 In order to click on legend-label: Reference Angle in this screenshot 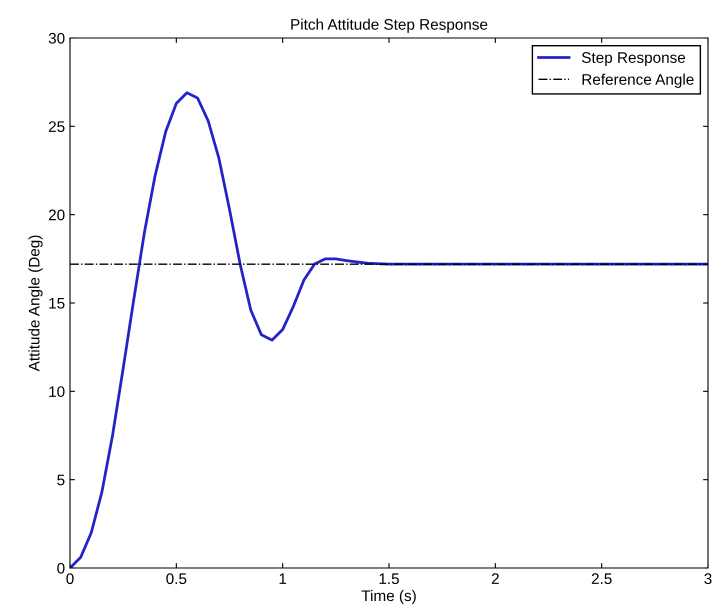, I will do `click(638, 81)`.